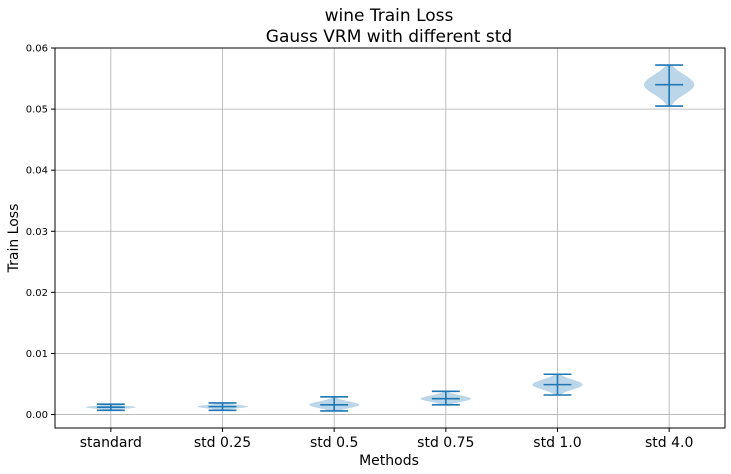 The height and width of the screenshot is (474, 731). What do you see at coordinates (37, 354) in the screenshot?
I see `y-tick-label: 0.01` at bounding box center [37, 354].